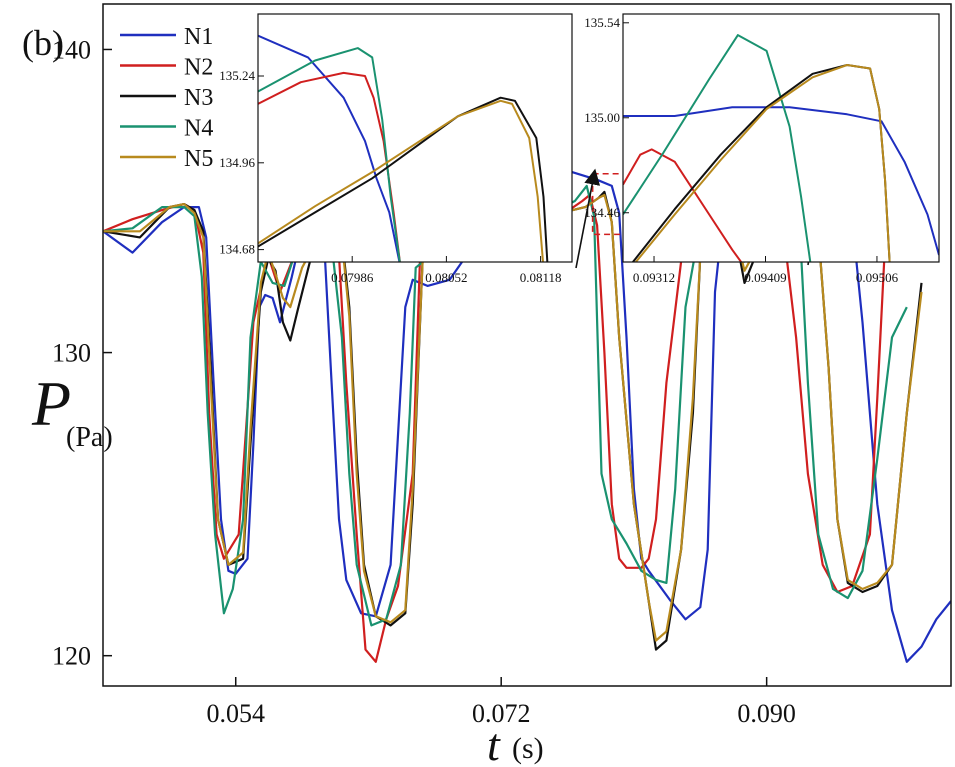  I want to click on inset-x-tick-label: 0.08052, so click(446, 277).